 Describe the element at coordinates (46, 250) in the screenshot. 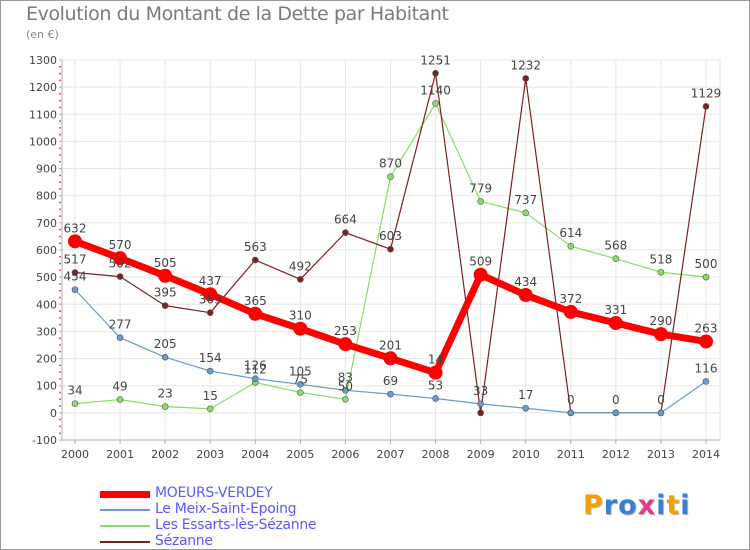

I see `y-tick-label: 600` at that location.